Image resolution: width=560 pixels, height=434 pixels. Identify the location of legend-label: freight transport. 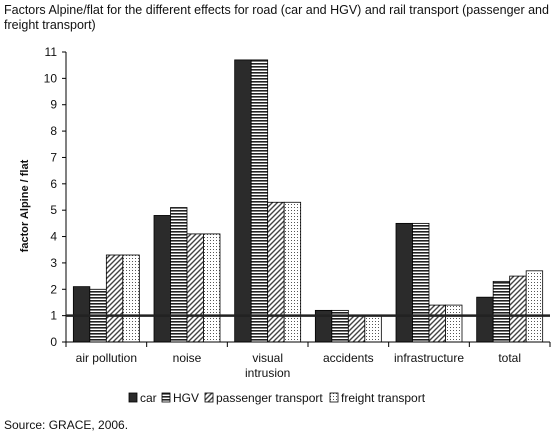
(383, 398).